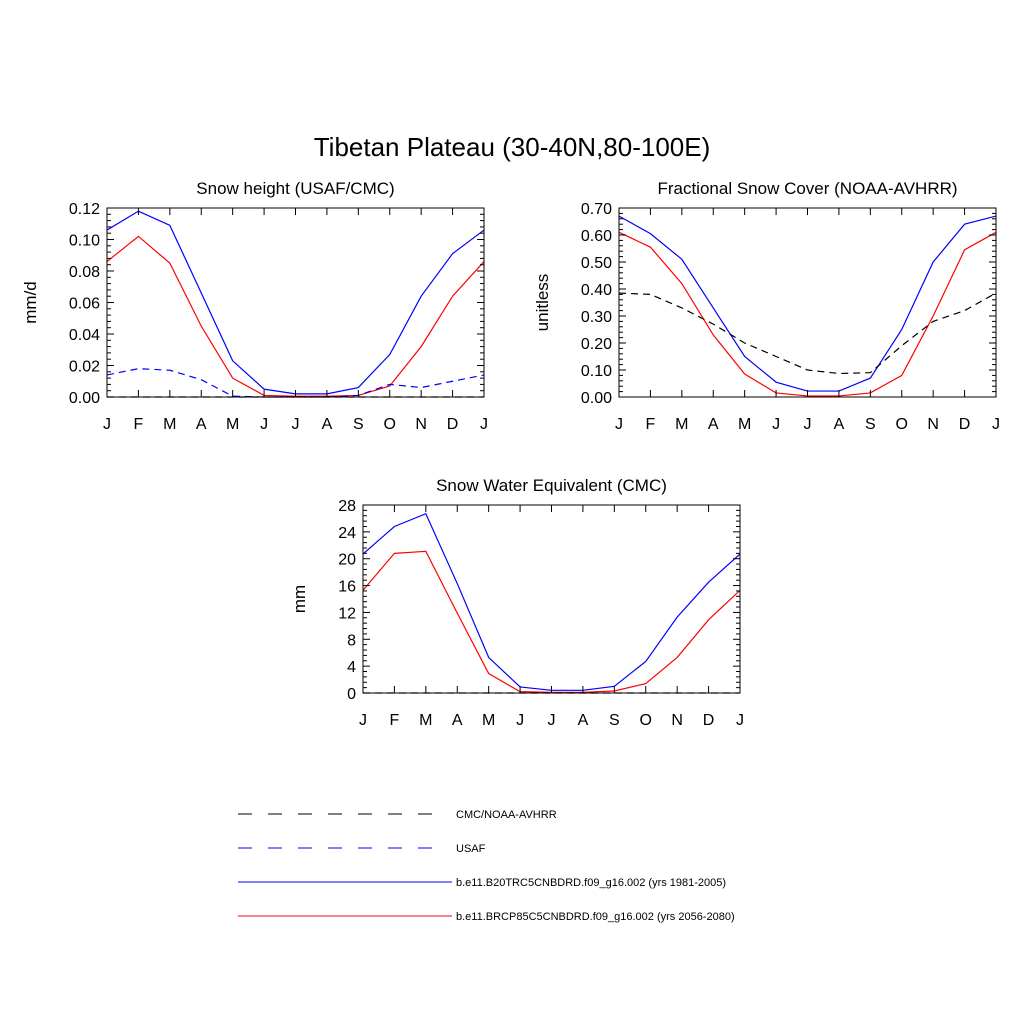 The height and width of the screenshot is (1024, 1024). Describe the element at coordinates (347, 506) in the screenshot. I see `y-tick-label: 28` at that location.